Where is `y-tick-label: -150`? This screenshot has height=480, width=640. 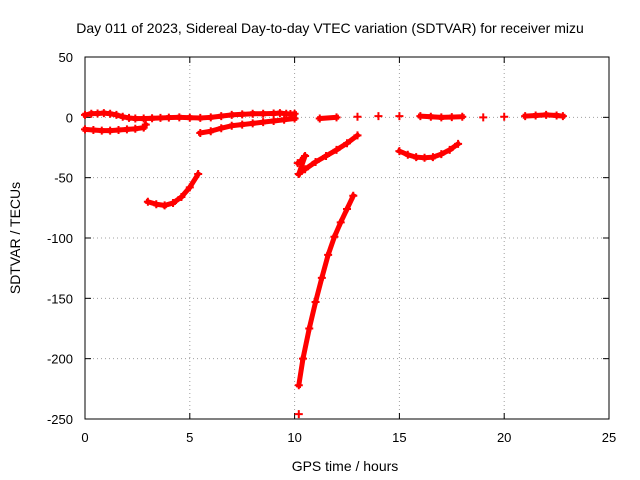
y-tick-label: -150 is located at coordinates (60, 298).